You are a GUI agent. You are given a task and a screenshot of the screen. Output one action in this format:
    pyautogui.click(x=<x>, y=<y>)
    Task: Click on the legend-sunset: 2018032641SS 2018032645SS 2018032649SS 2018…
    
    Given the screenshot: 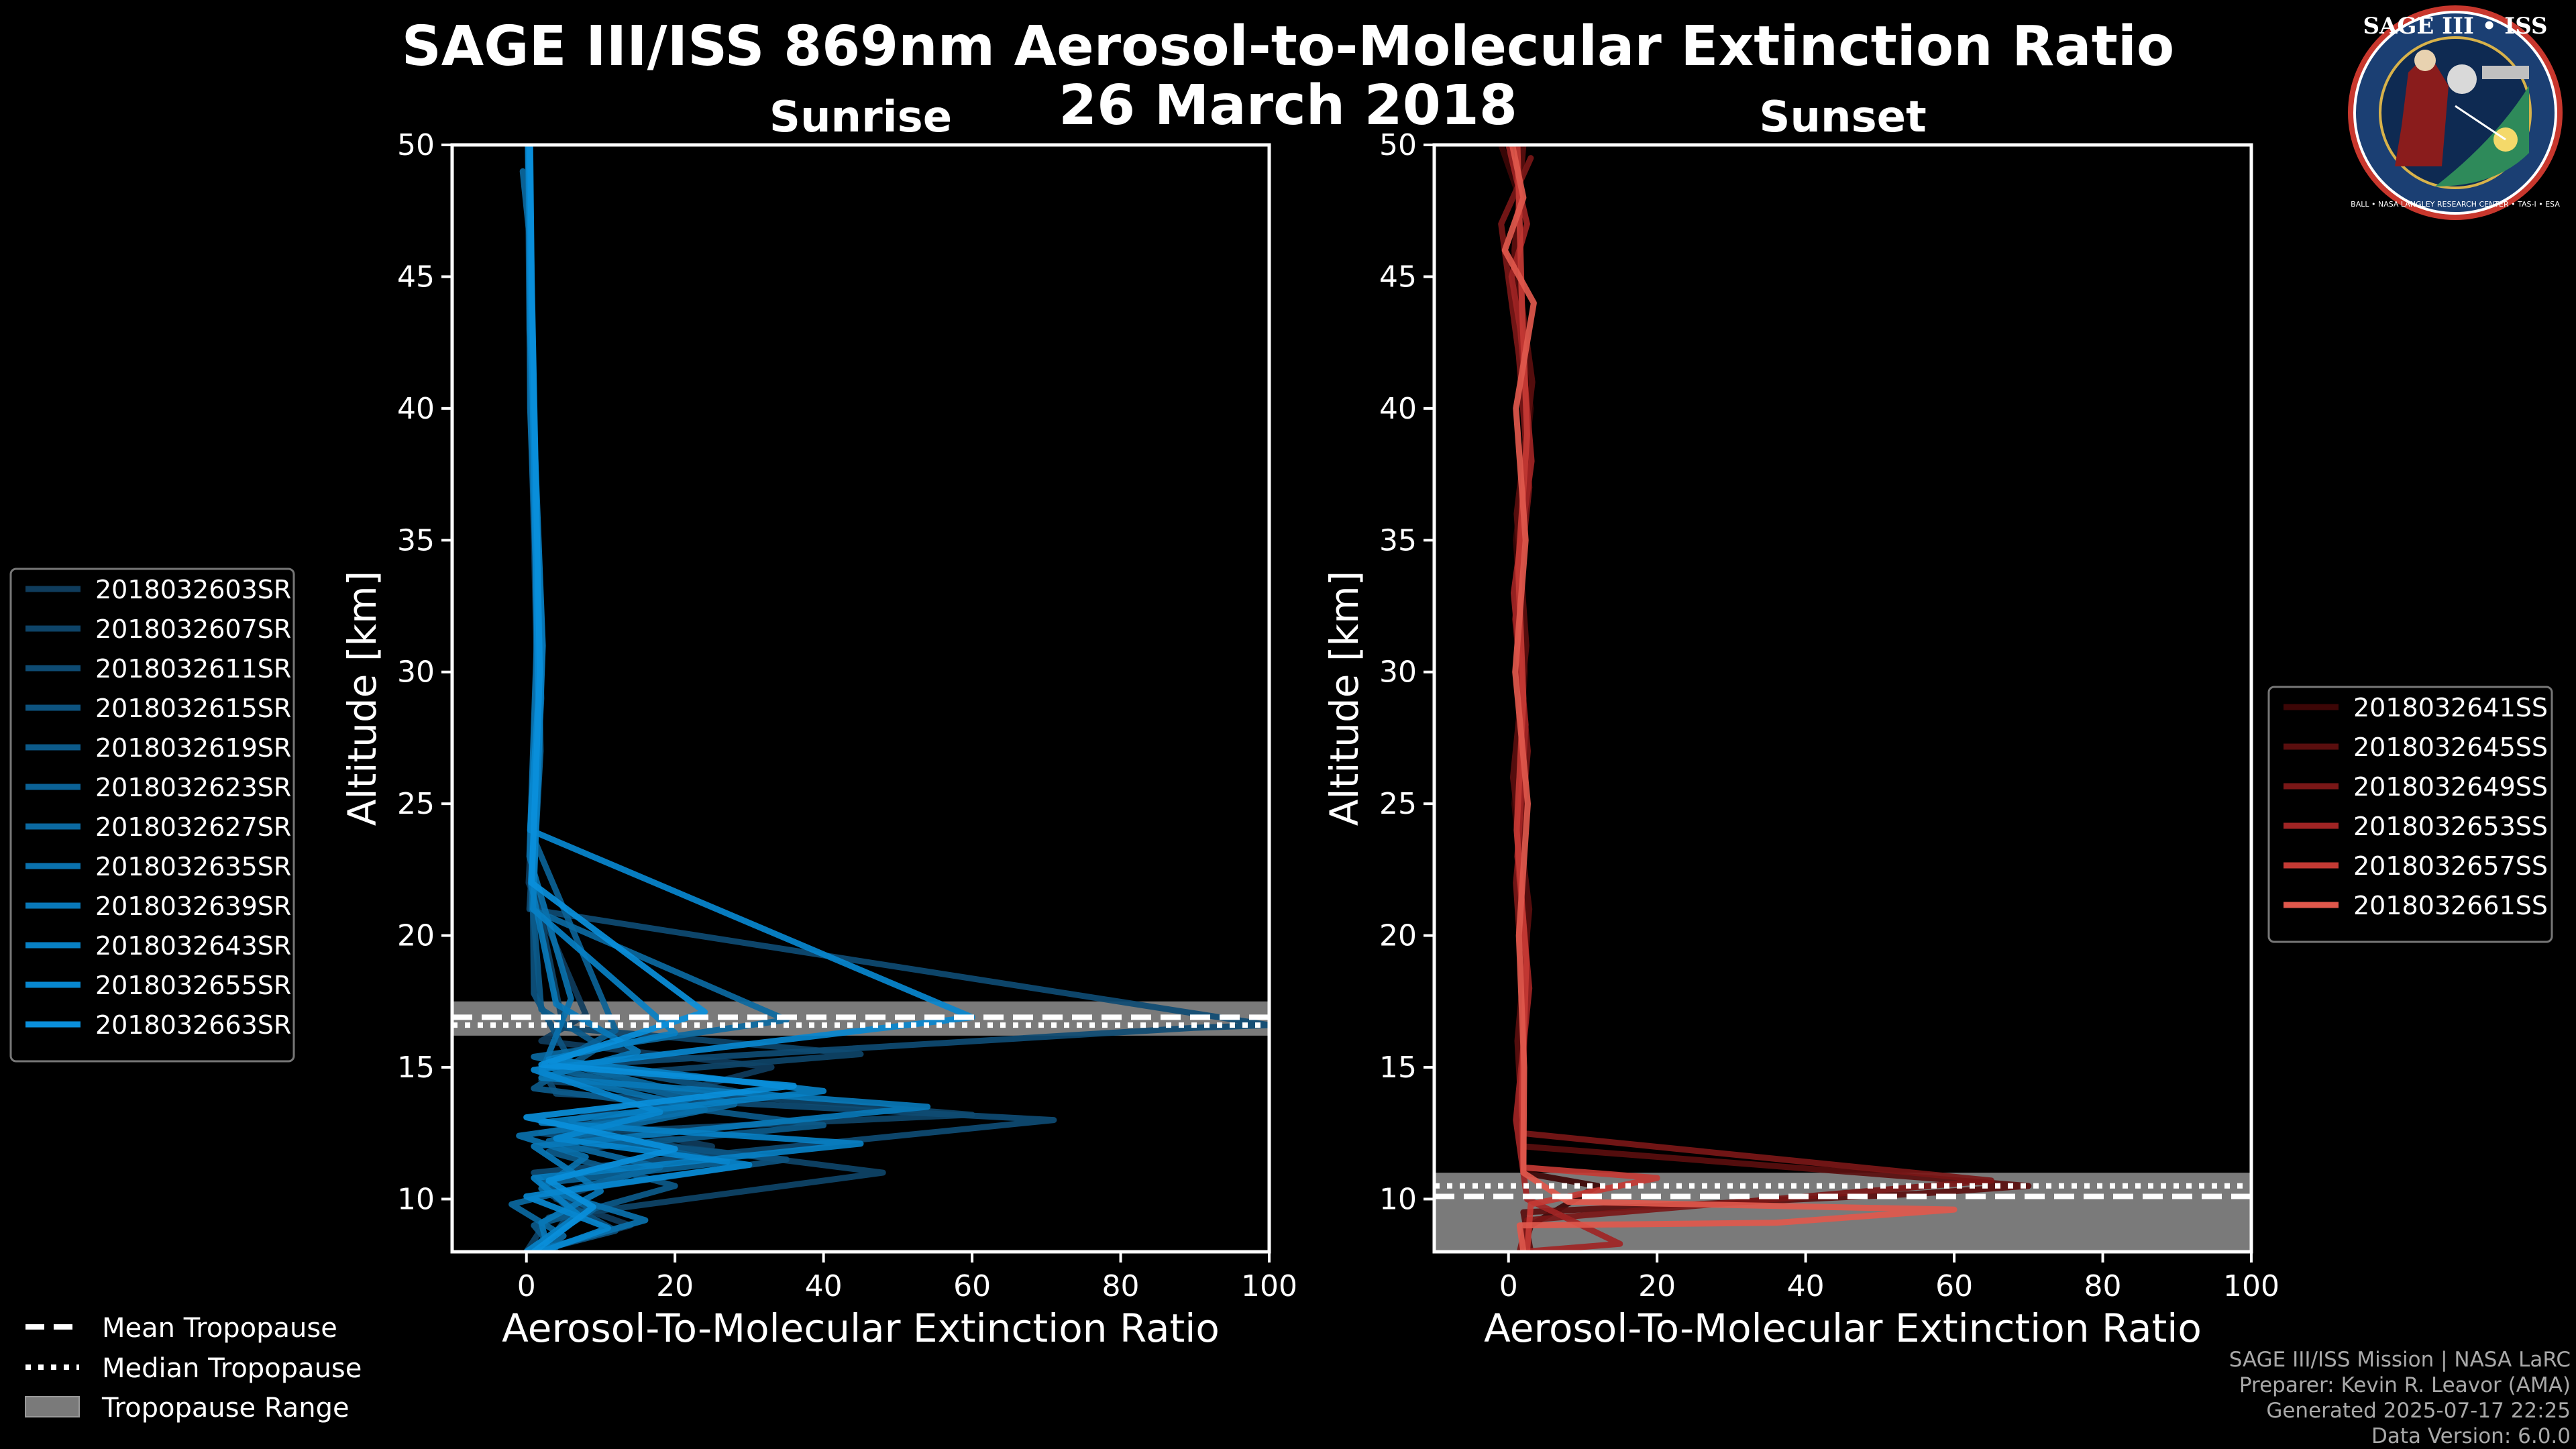 What is the action you would take?
    pyautogui.click(x=2410, y=814)
    